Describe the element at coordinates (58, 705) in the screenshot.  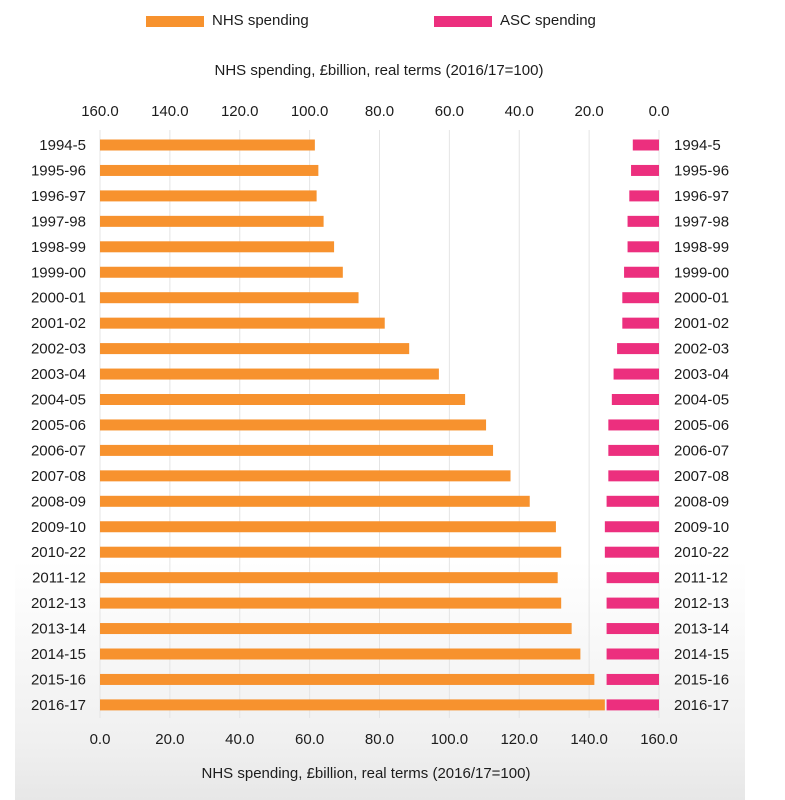
I see `category-label-left: 2016-17` at that location.